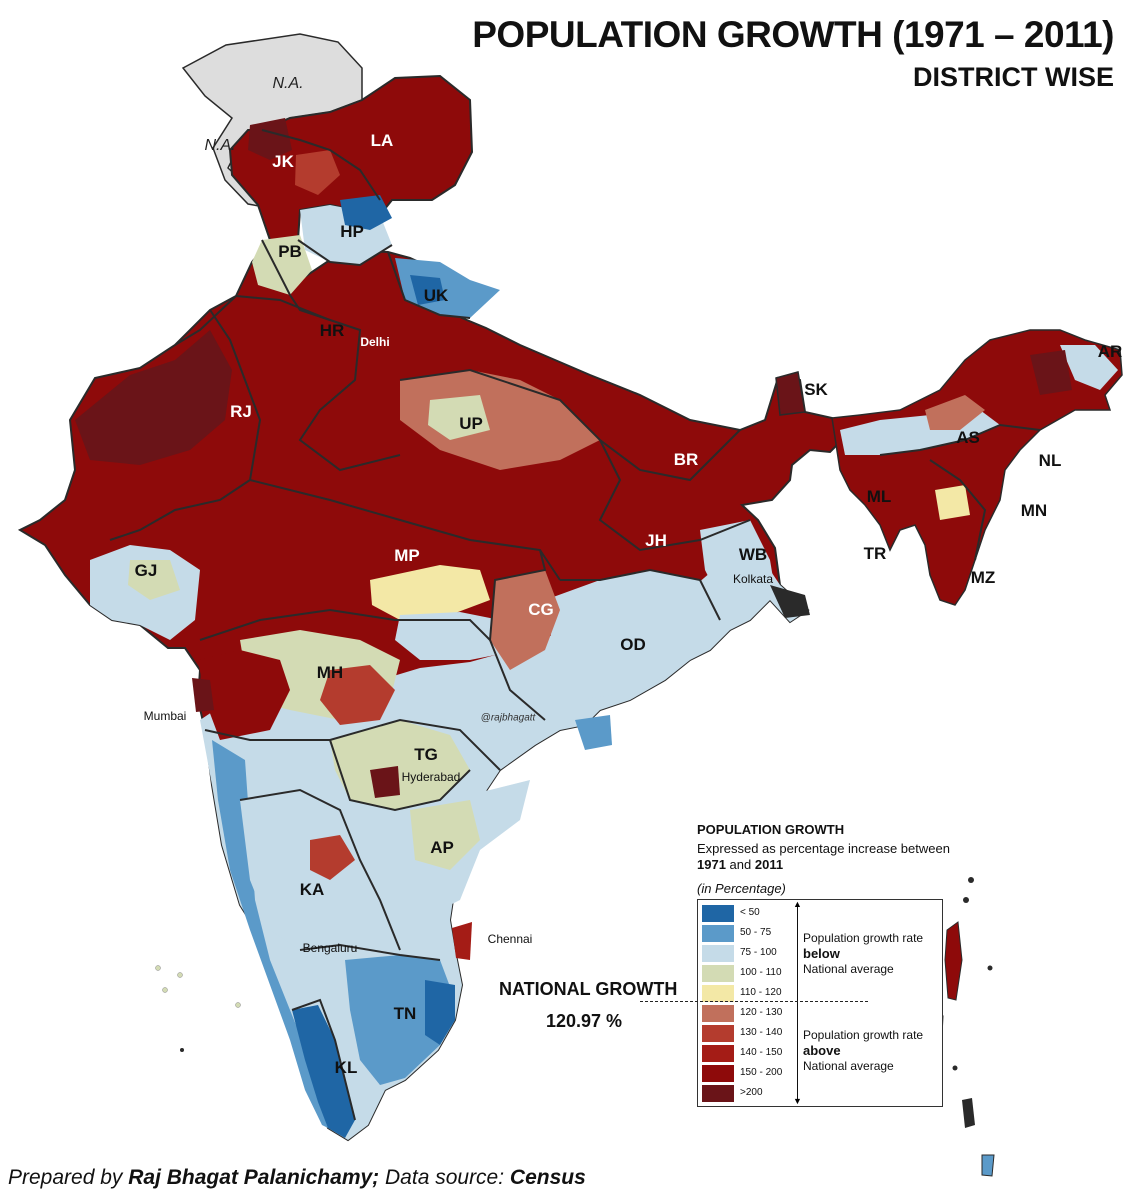 This screenshot has height=1200, width=1142. What do you see at coordinates (761, 1012) in the screenshot?
I see `legend-range: 120 - 130` at bounding box center [761, 1012].